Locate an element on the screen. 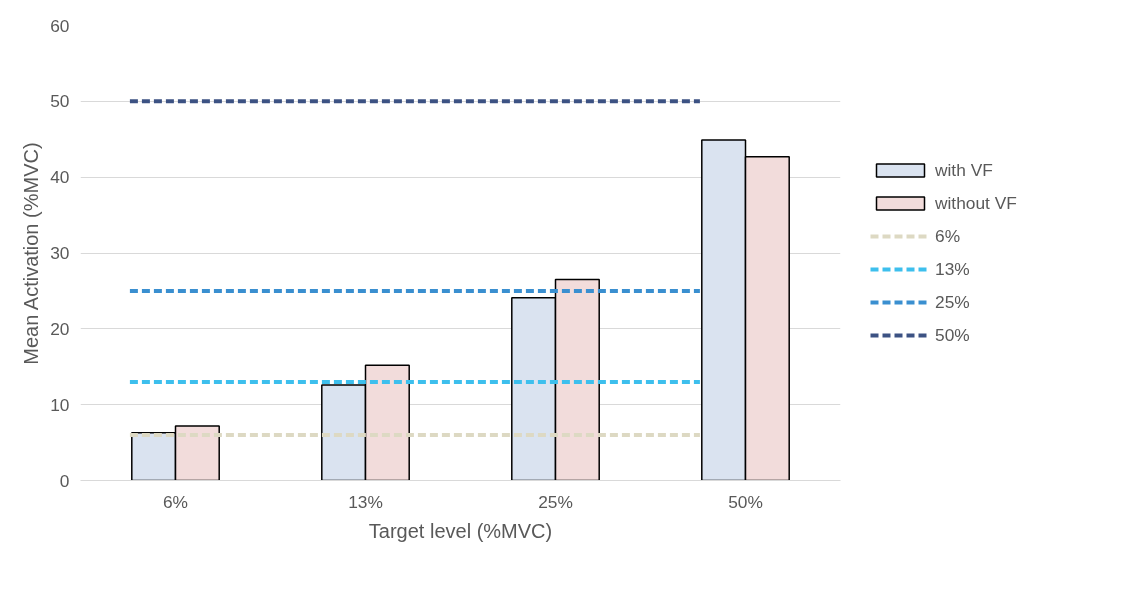  legend-label: without VF is located at coordinates (976, 203).